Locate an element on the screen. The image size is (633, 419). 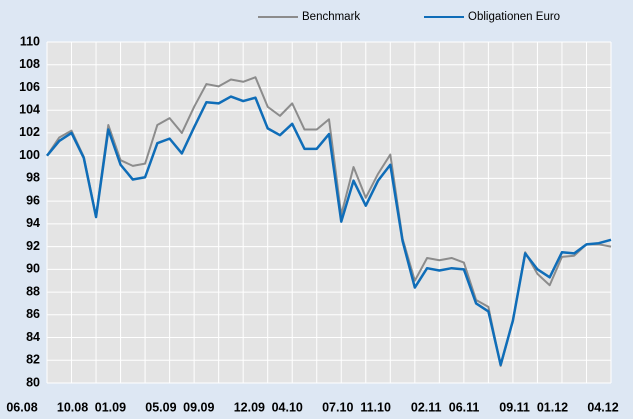
y-tick-label: 110 is located at coordinates (30, 41).